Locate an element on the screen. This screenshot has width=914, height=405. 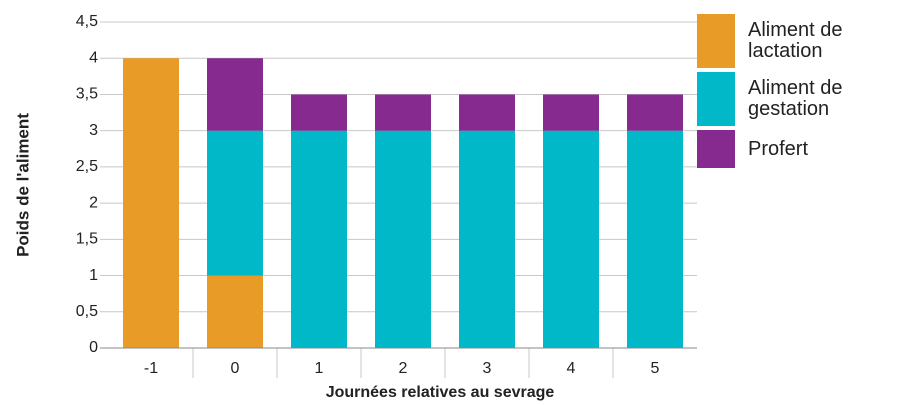
y-tick-label: 1 is located at coordinates (93, 275).